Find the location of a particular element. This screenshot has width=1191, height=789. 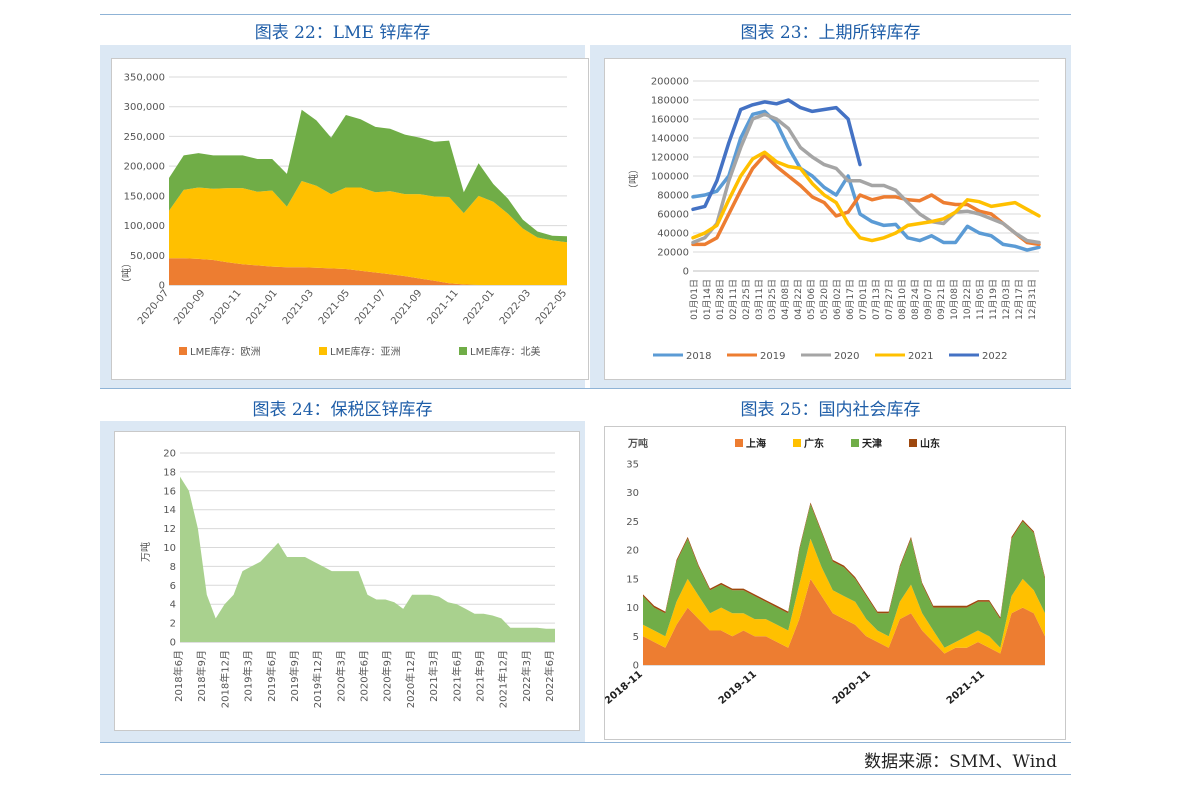

middle-rule is located at coordinates (585, 388).